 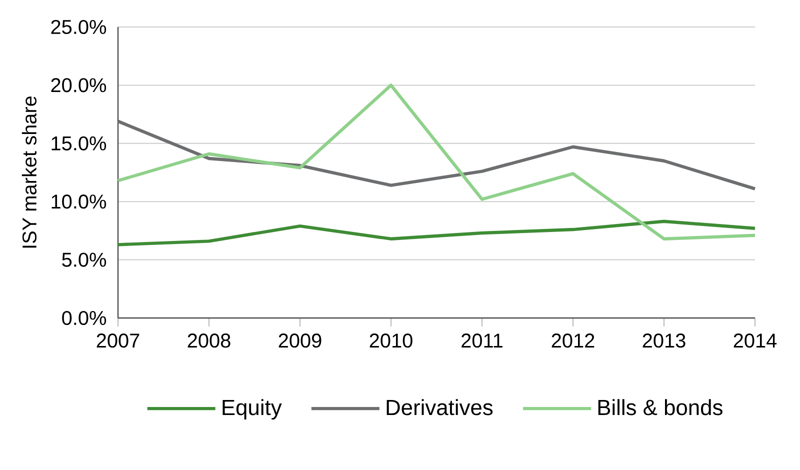 What do you see at coordinates (660, 407) in the screenshot?
I see `legend-label: Bills & bonds` at bounding box center [660, 407].